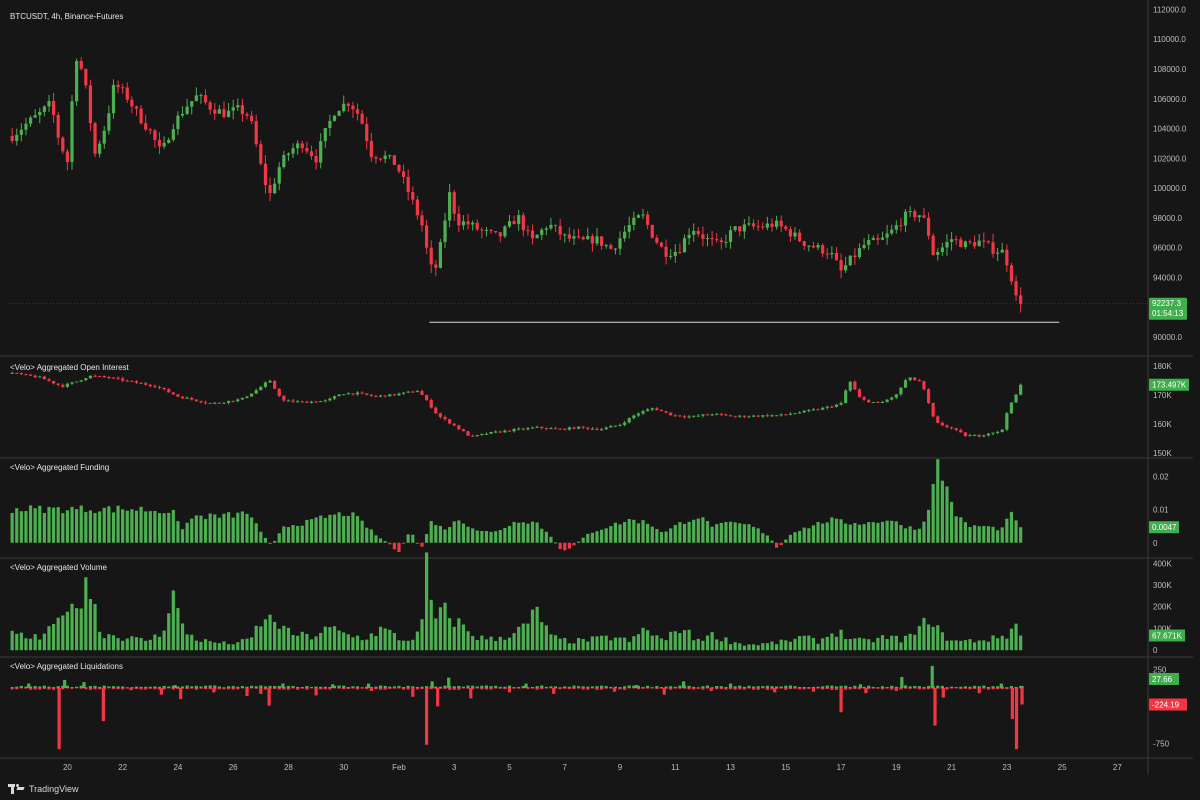 The image size is (1200, 800). I want to click on x-tick-label: 23, so click(1006, 767).